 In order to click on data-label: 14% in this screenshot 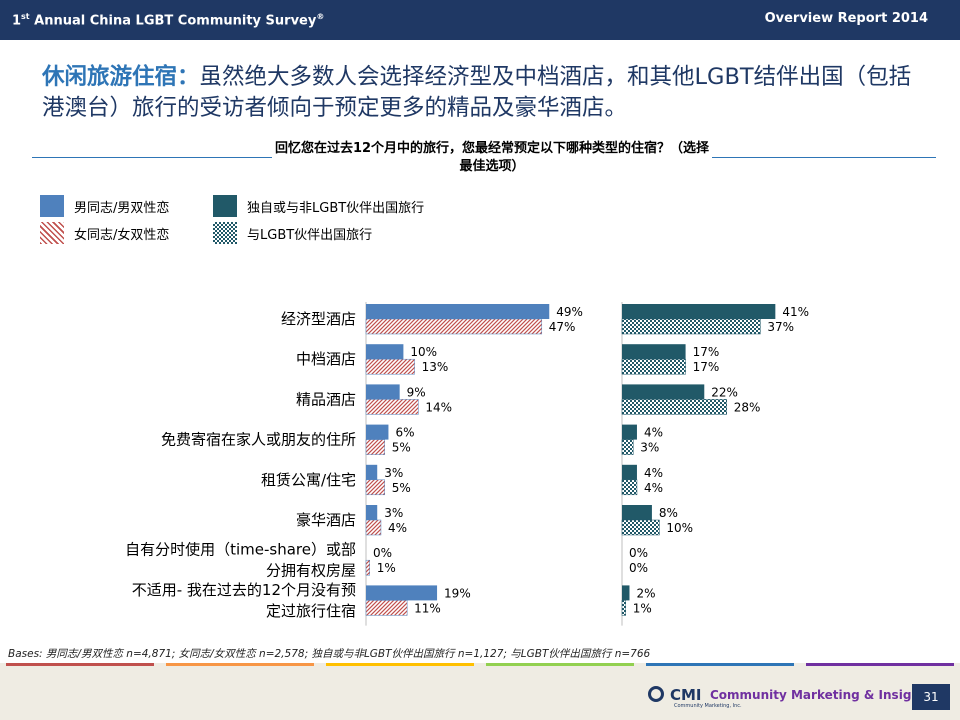, I will do `click(438, 407)`.